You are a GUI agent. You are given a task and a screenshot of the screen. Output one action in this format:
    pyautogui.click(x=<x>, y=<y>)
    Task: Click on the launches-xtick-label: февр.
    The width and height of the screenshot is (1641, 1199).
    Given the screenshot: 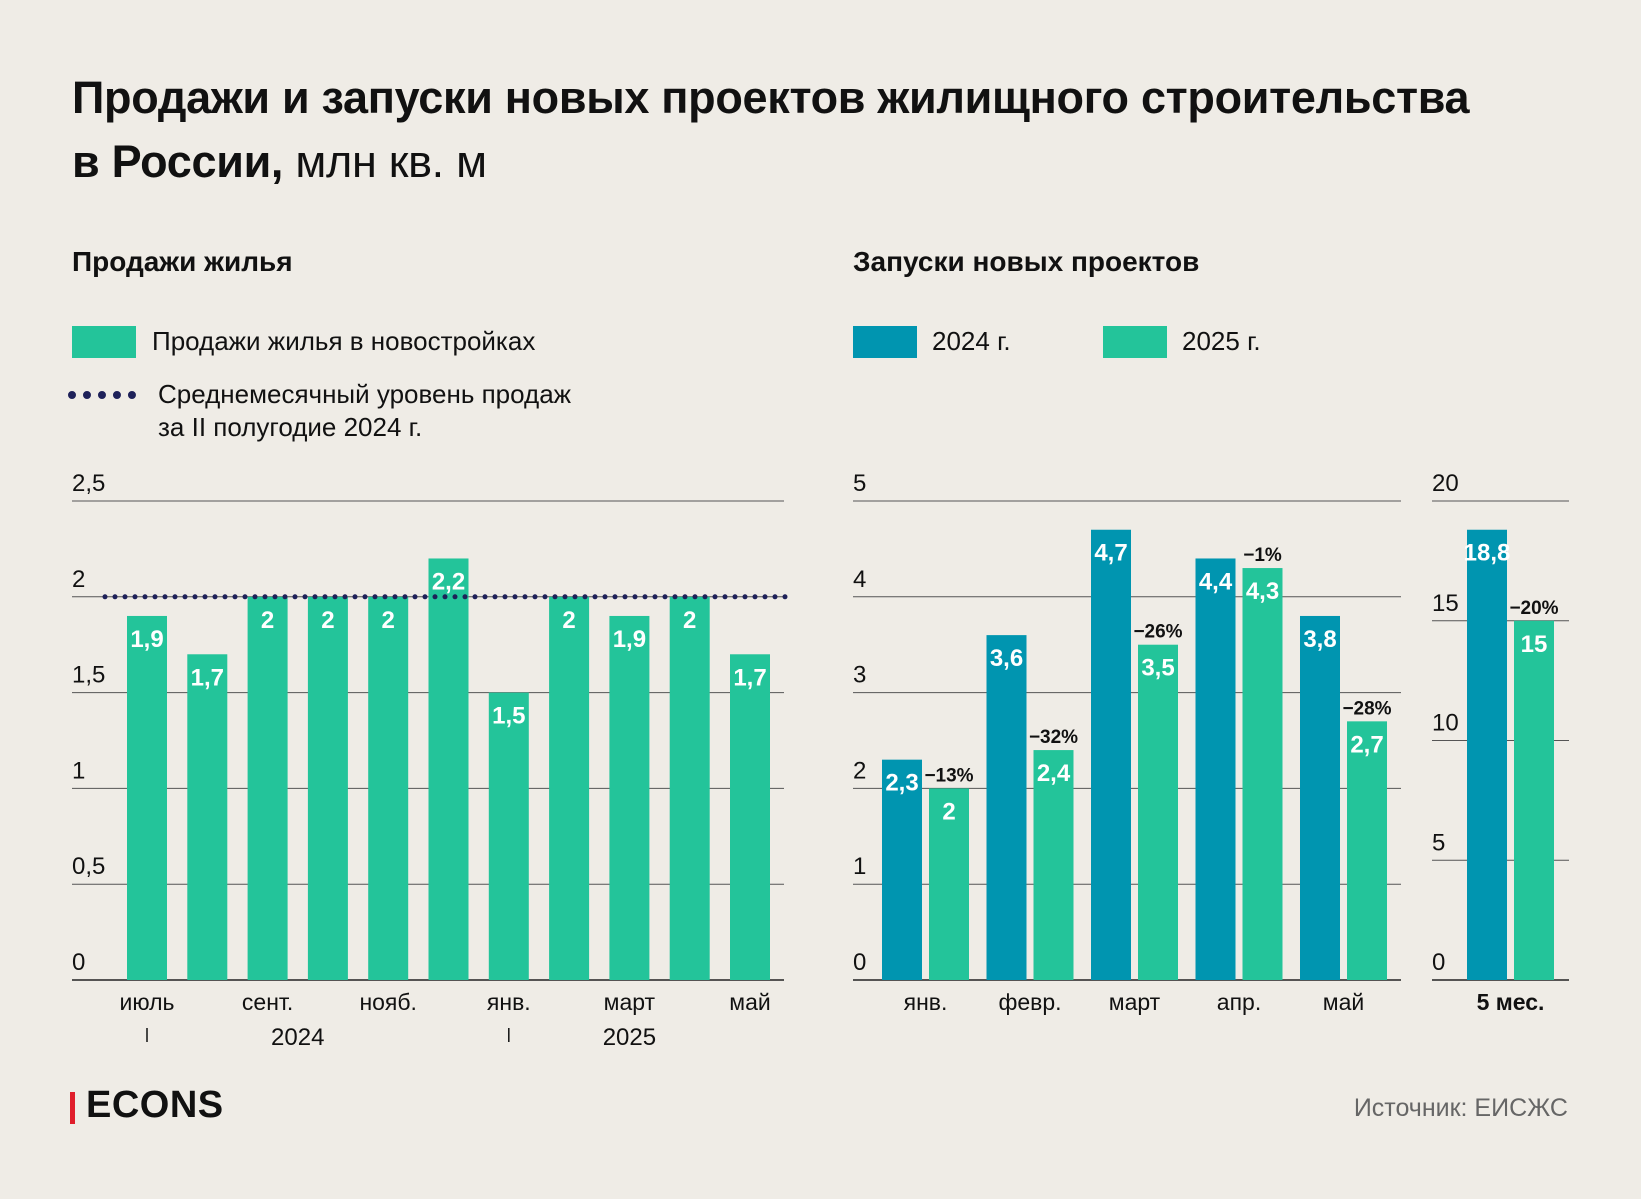 What is the action you would take?
    pyautogui.click(x=1029, y=1002)
    